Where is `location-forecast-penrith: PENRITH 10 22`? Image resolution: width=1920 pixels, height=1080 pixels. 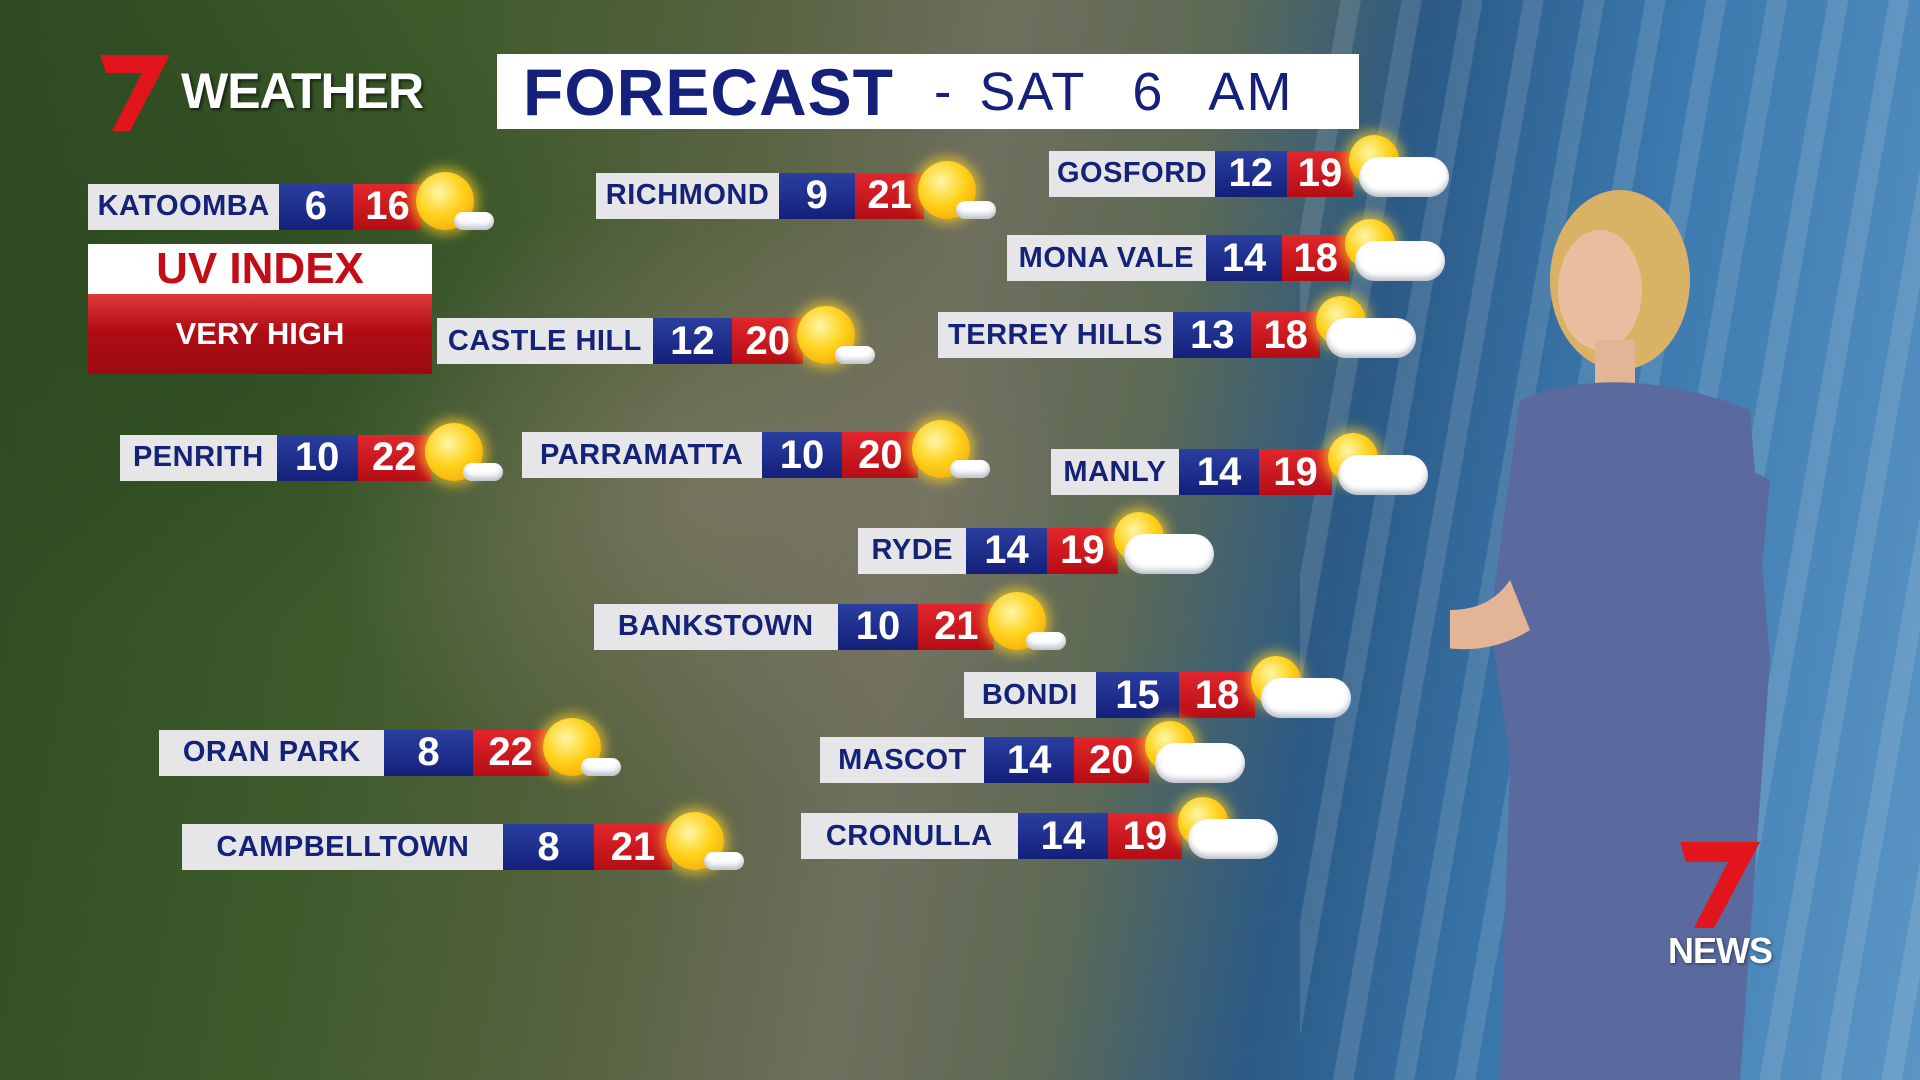
location-forecast-penrith: PENRITH 10 22 is located at coordinates (313, 451).